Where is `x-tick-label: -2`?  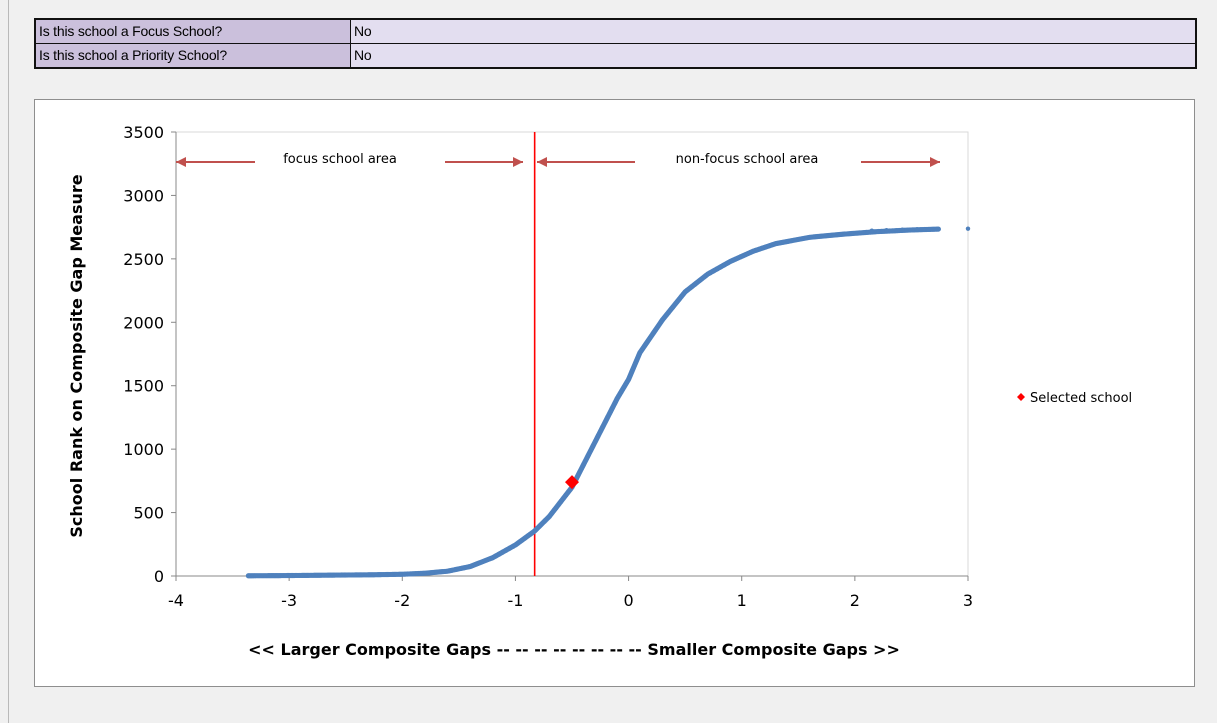
x-tick-label: -2 is located at coordinates (402, 600).